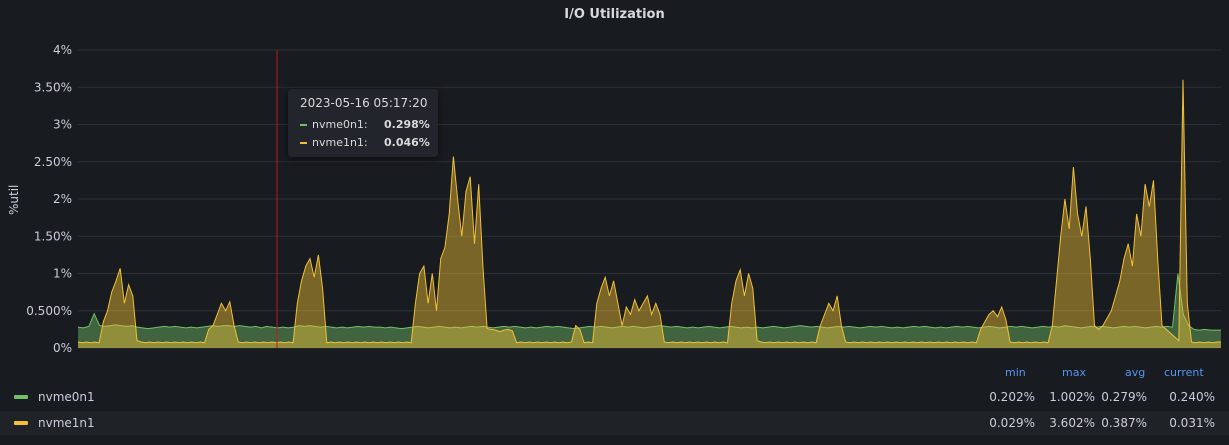 The width and height of the screenshot is (1229, 445). Describe the element at coordinates (53, 162) in the screenshot. I see `y-tick-label: 2.50%` at that location.